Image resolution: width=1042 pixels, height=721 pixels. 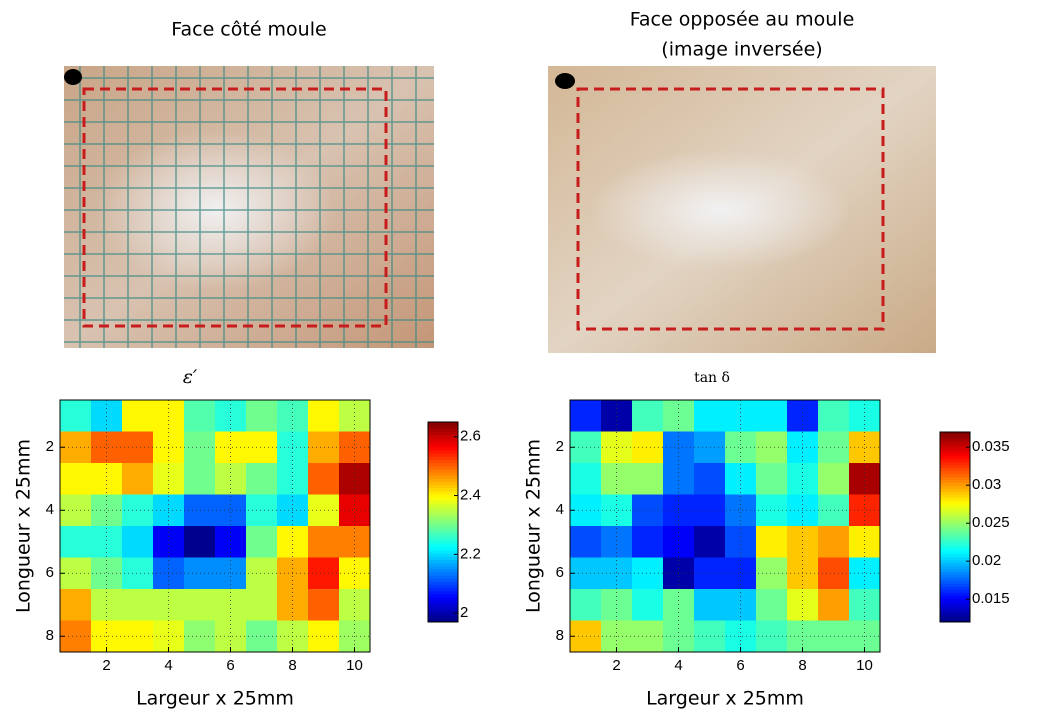 What do you see at coordinates (712, 378) in the screenshot?
I see `chart-title: tan δ` at bounding box center [712, 378].